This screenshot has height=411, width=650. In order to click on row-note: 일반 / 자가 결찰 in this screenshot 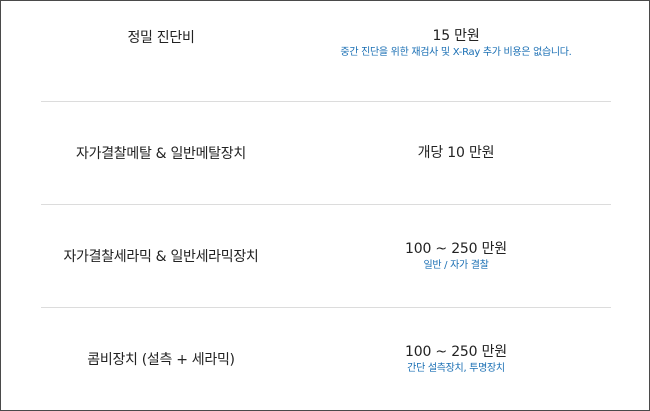, I will do `click(456, 265)`.